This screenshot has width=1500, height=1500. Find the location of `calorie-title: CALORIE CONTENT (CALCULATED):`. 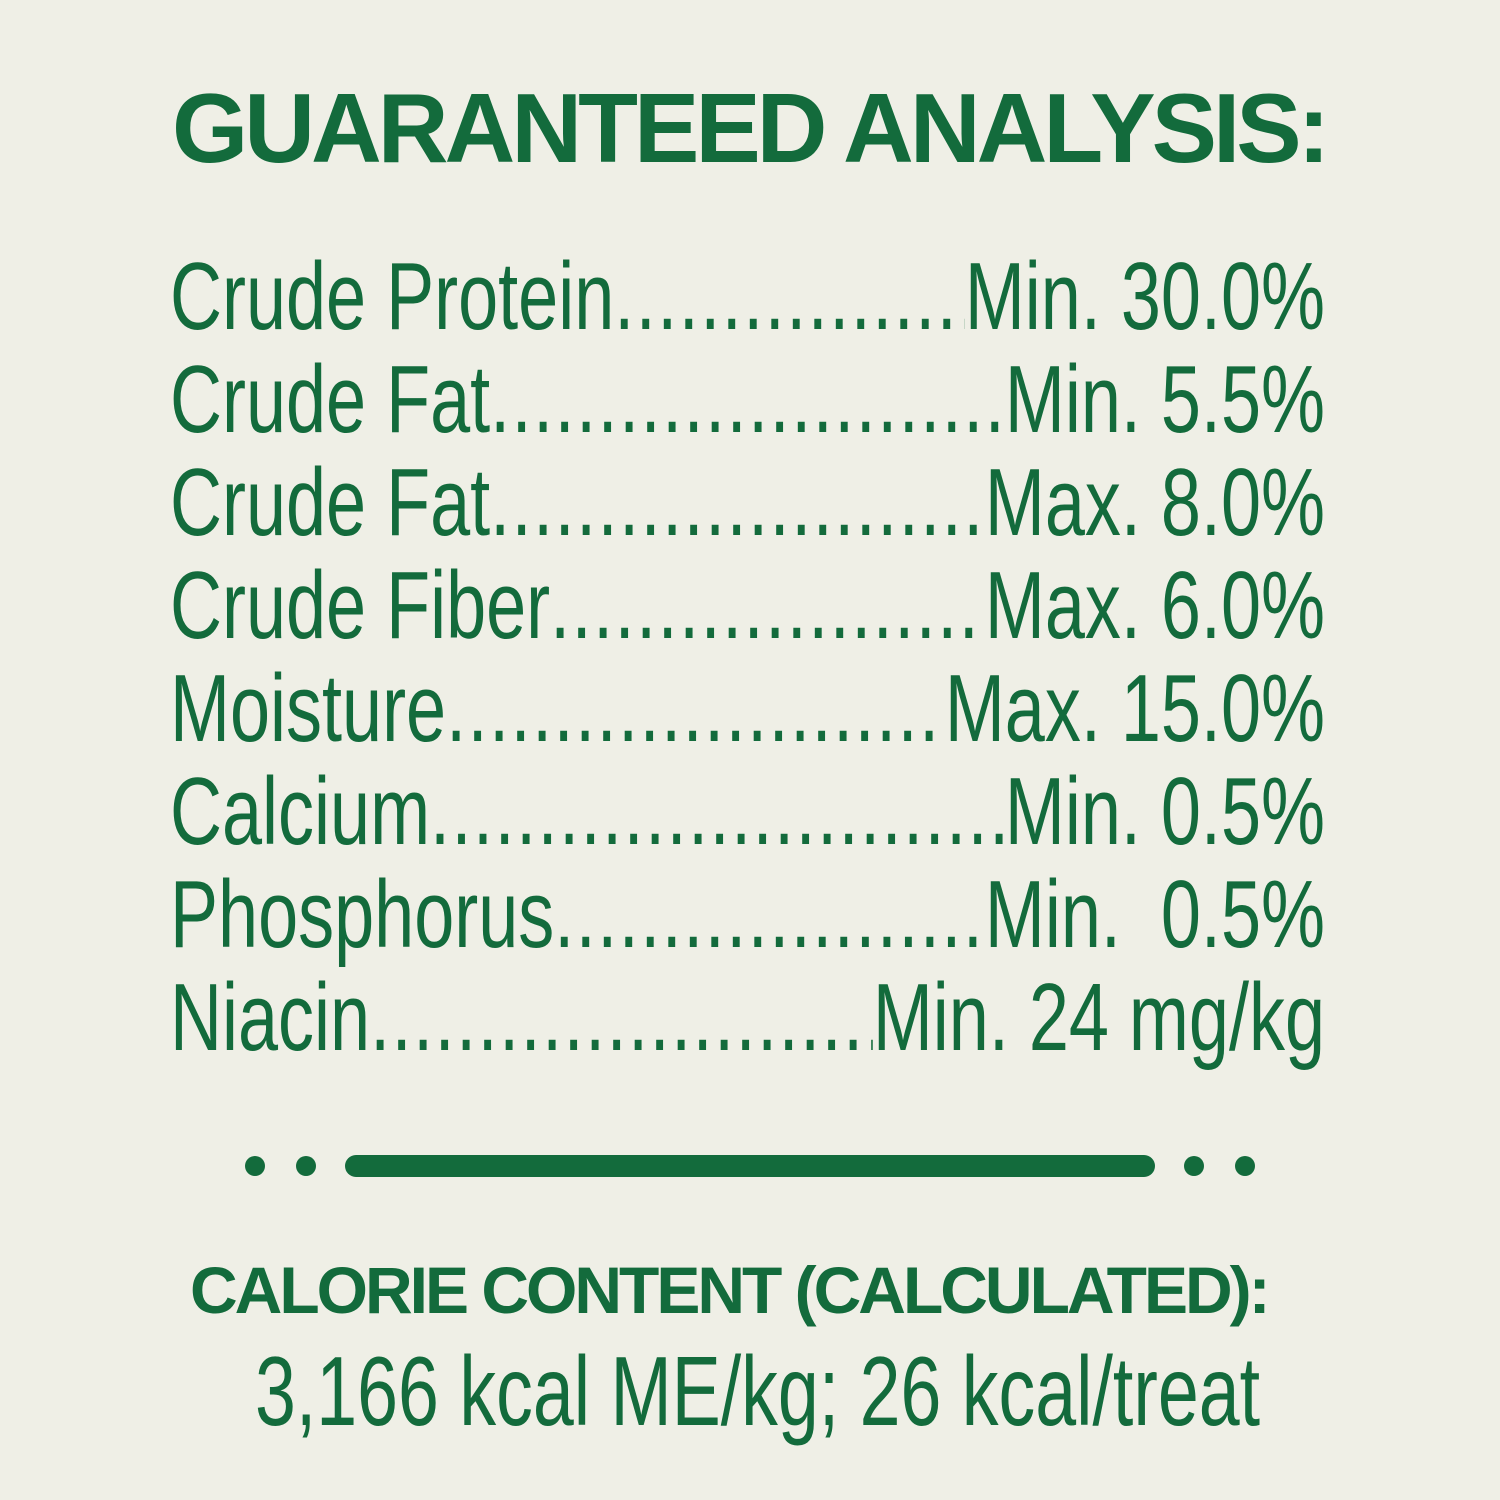

calorie-title: CALORIE CONTENT (CALCULATED): is located at coordinates (730, 1290).